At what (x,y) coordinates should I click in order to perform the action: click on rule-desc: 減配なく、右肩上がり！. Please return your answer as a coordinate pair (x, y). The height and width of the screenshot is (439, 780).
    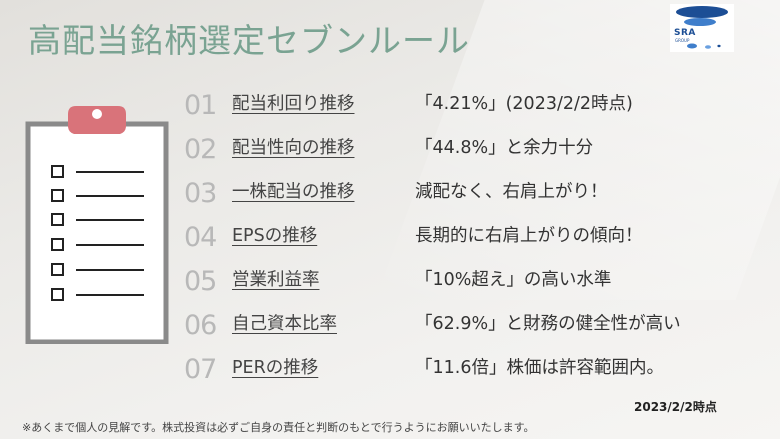
    Looking at the image, I should click on (511, 192).